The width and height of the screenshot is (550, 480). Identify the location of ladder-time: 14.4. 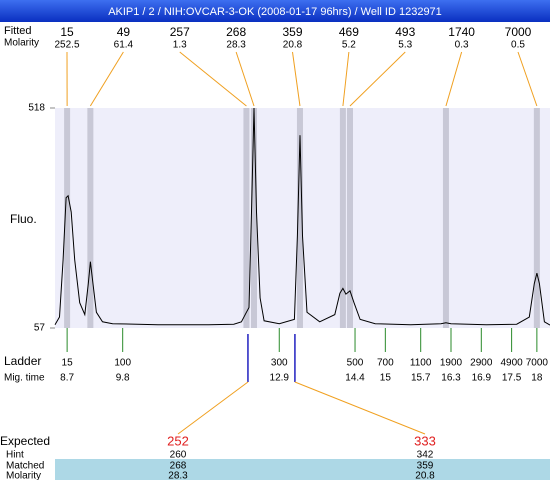
(355, 378).